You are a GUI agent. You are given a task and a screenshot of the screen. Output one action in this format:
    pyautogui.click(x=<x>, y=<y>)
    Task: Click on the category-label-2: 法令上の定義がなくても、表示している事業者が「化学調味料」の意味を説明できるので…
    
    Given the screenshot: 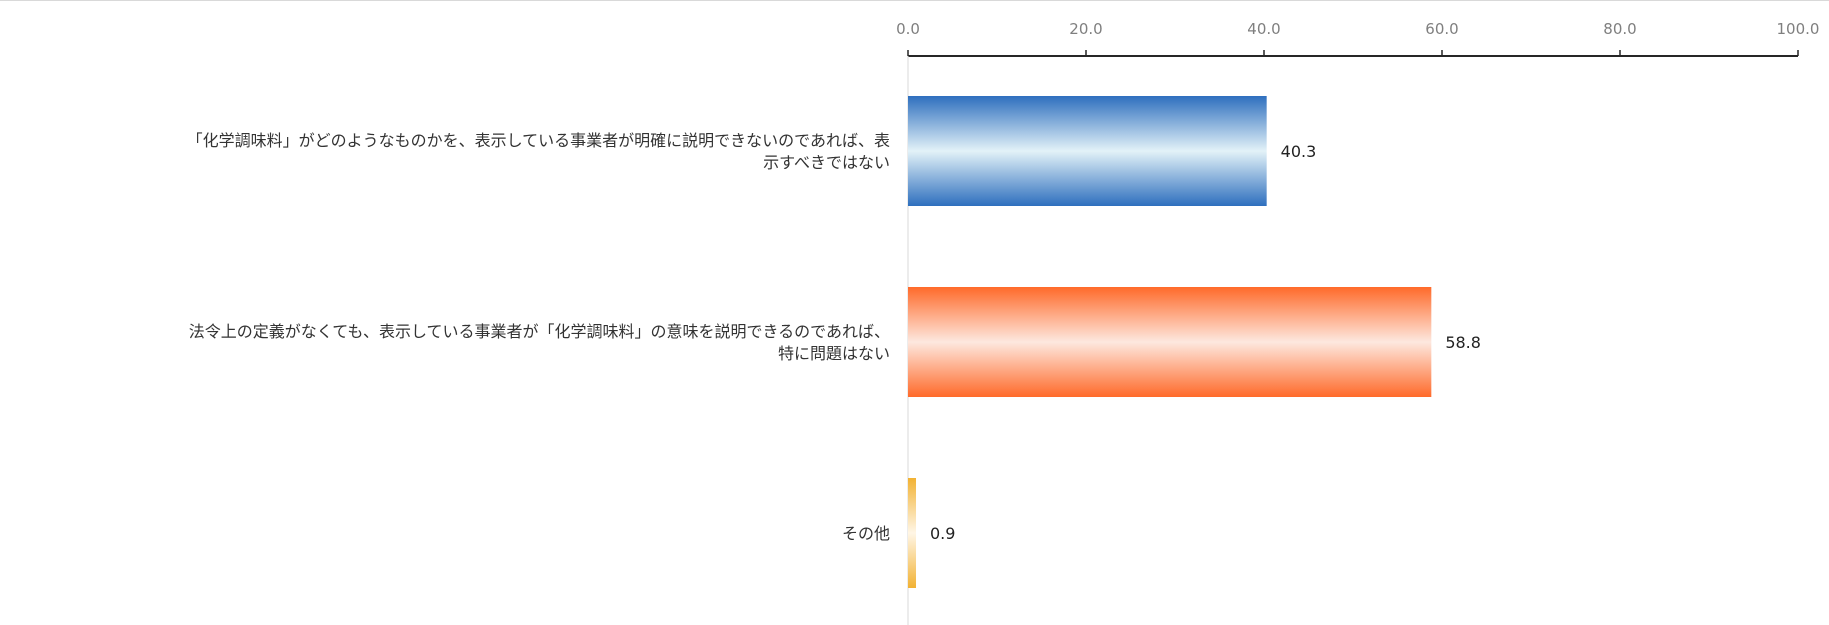 What is the action you would take?
    pyautogui.click(x=539, y=342)
    